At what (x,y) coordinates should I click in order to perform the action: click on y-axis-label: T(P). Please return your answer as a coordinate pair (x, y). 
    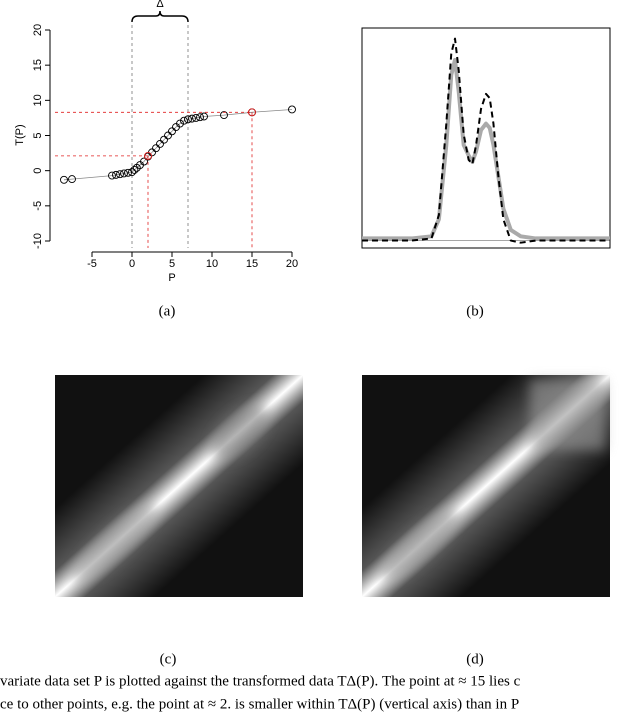
    Looking at the image, I should click on (20, 134).